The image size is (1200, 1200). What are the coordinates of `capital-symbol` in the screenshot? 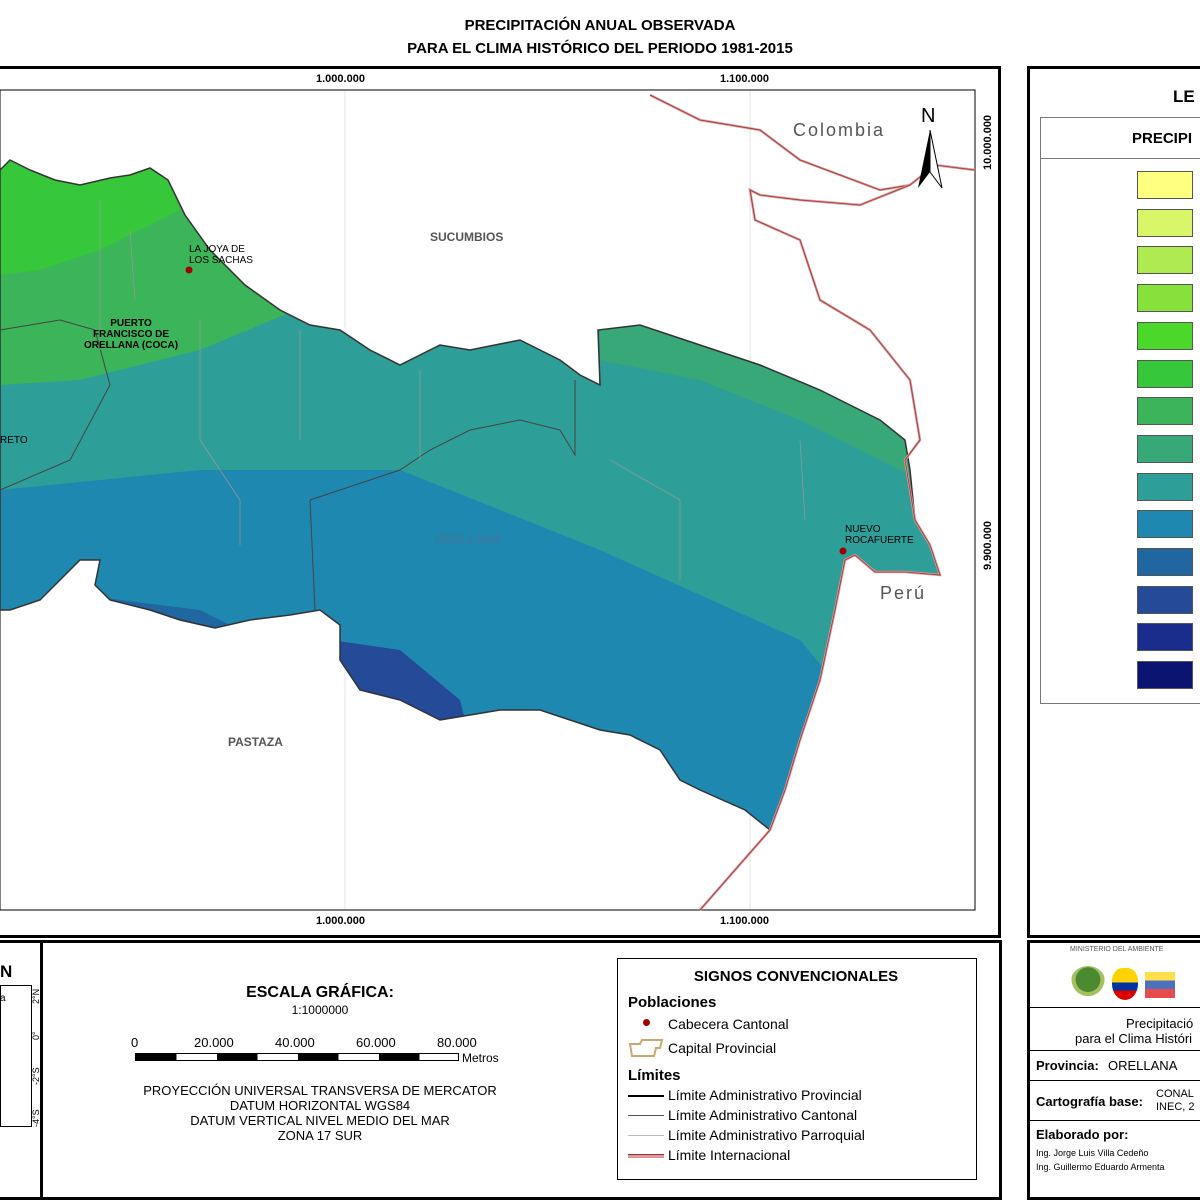 It's located at (646, 1048).